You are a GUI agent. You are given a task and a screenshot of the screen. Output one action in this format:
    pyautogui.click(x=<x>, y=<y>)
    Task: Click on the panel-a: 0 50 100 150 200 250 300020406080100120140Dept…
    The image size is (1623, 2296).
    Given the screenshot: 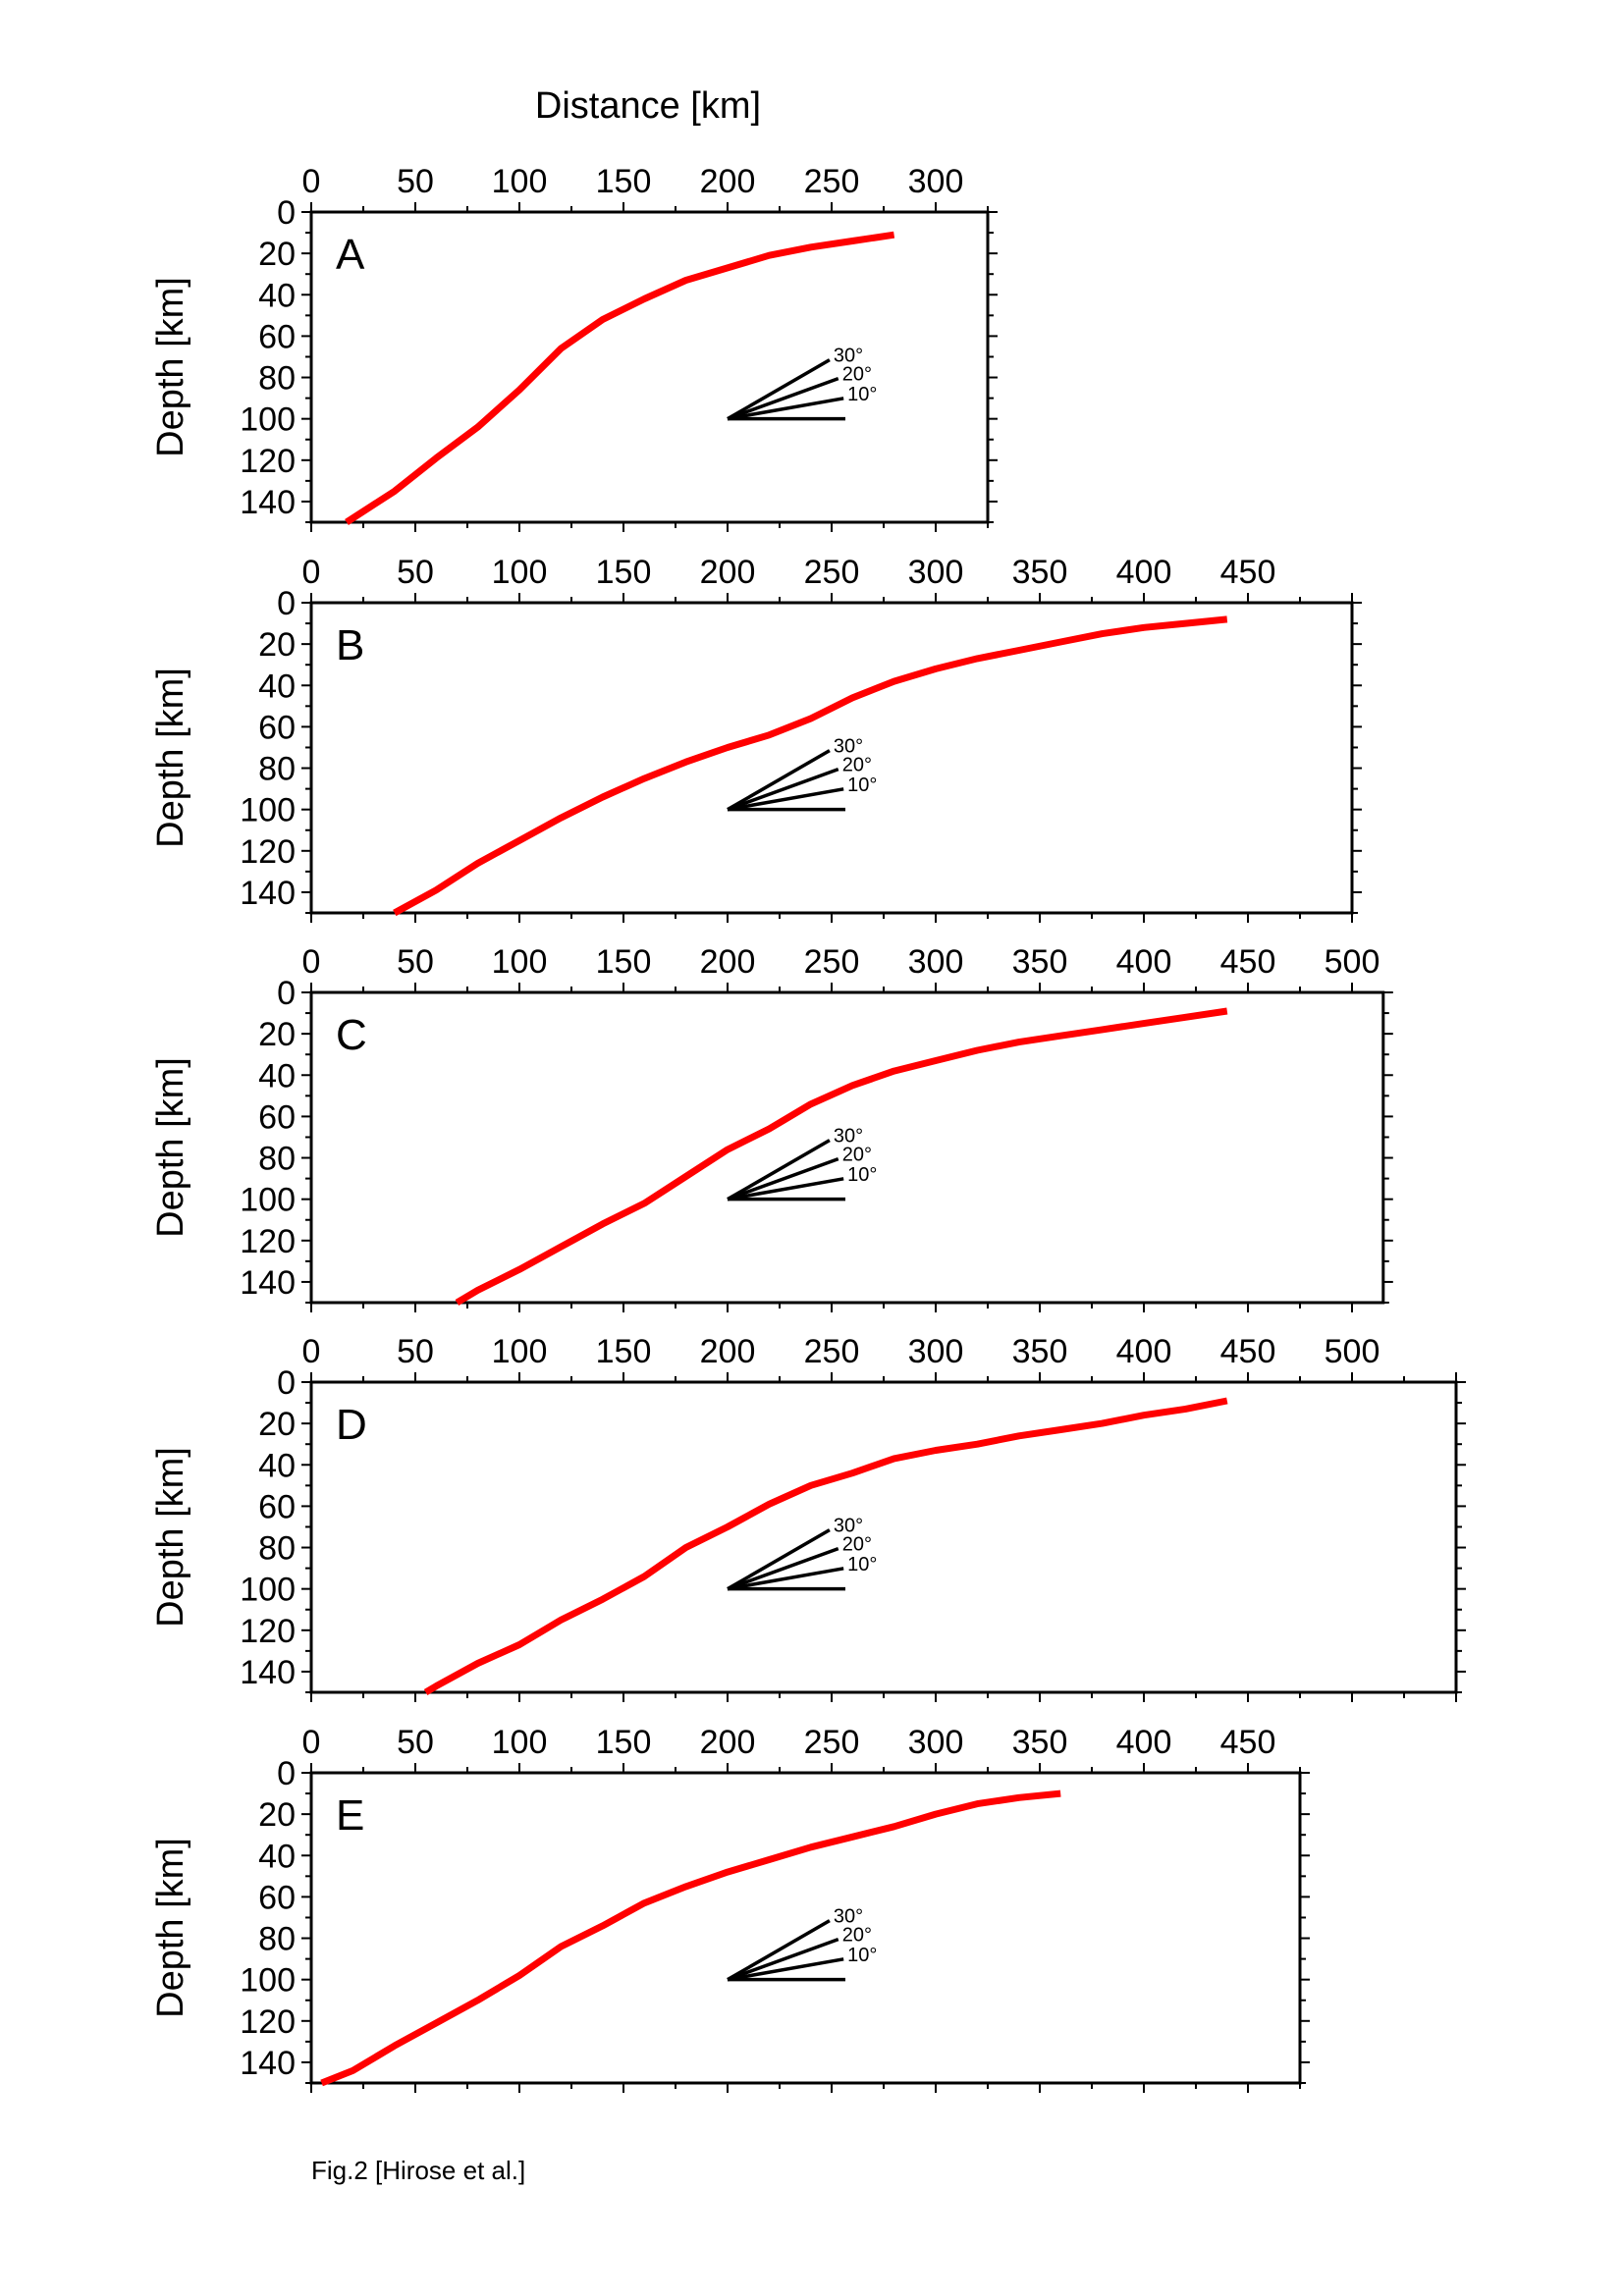 What is the action you would take?
    pyautogui.click(x=574, y=347)
    